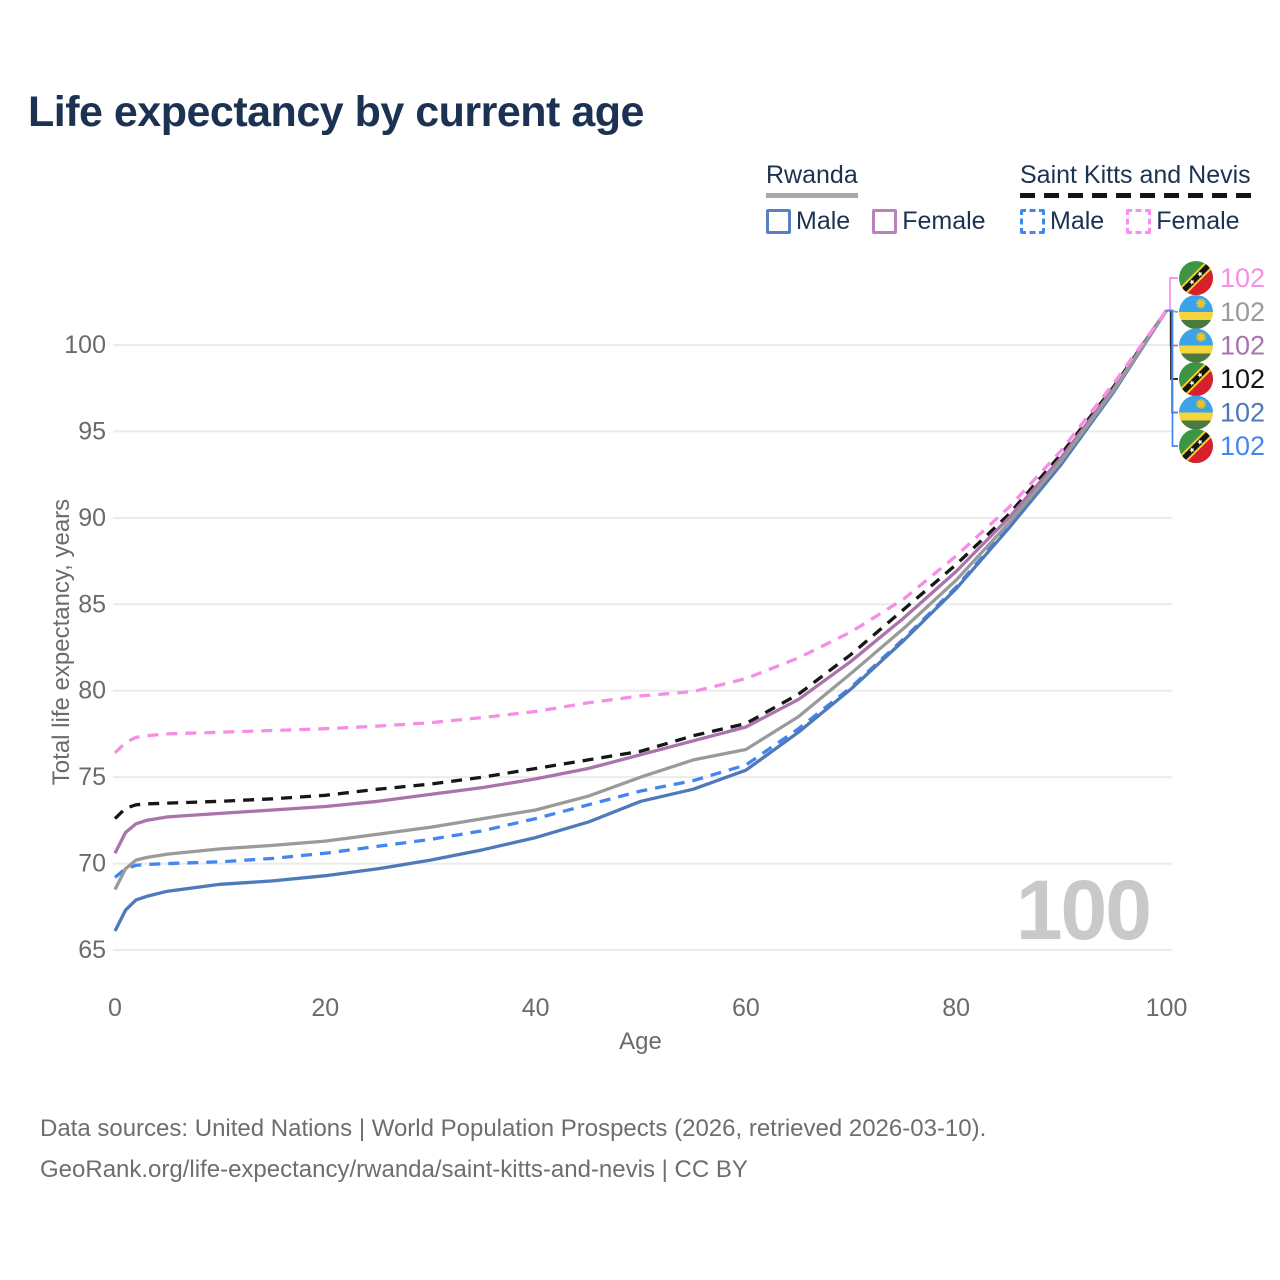  What do you see at coordinates (956, 1008) in the screenshot?
I see `x-tick-label: 80` at bounding box center [956, 1008].